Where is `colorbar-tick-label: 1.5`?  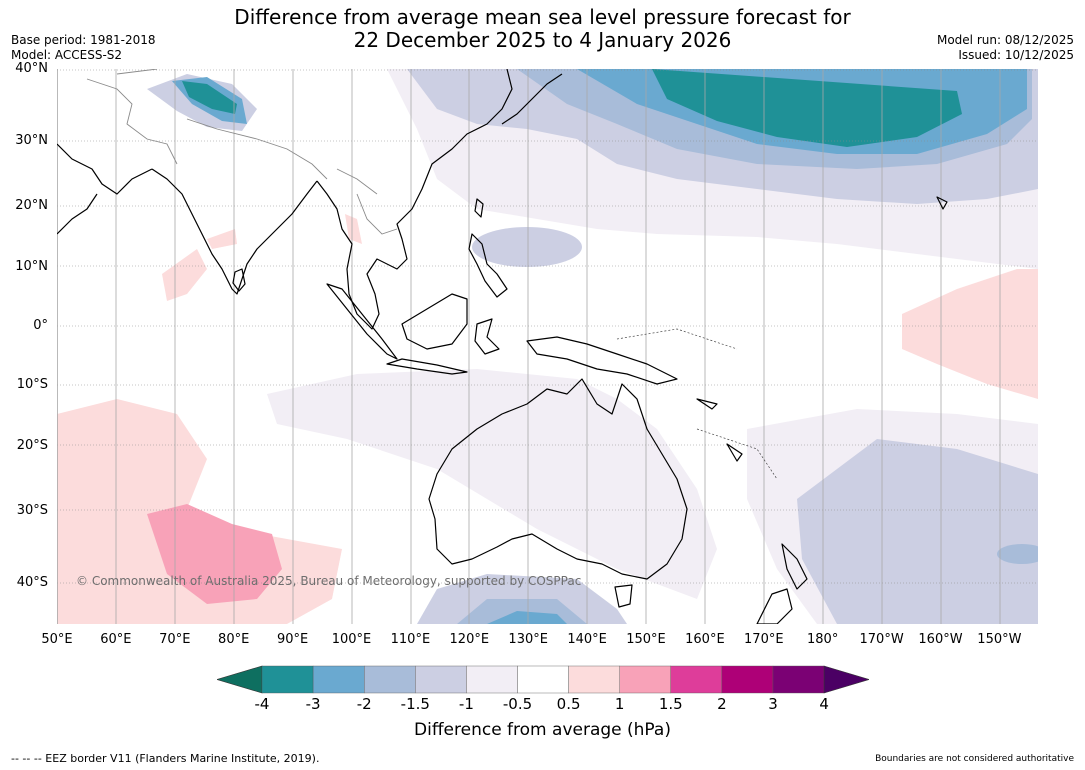
colorbar-tick-label: 1.5 is located at coordinates (670, 704).